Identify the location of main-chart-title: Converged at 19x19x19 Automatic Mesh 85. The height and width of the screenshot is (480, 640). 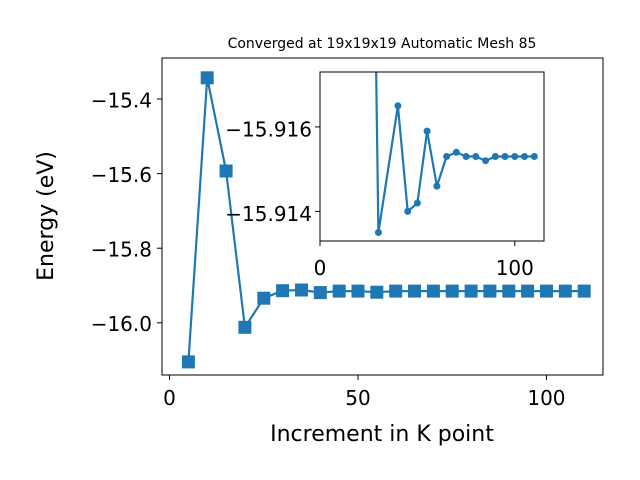
(382, 44).